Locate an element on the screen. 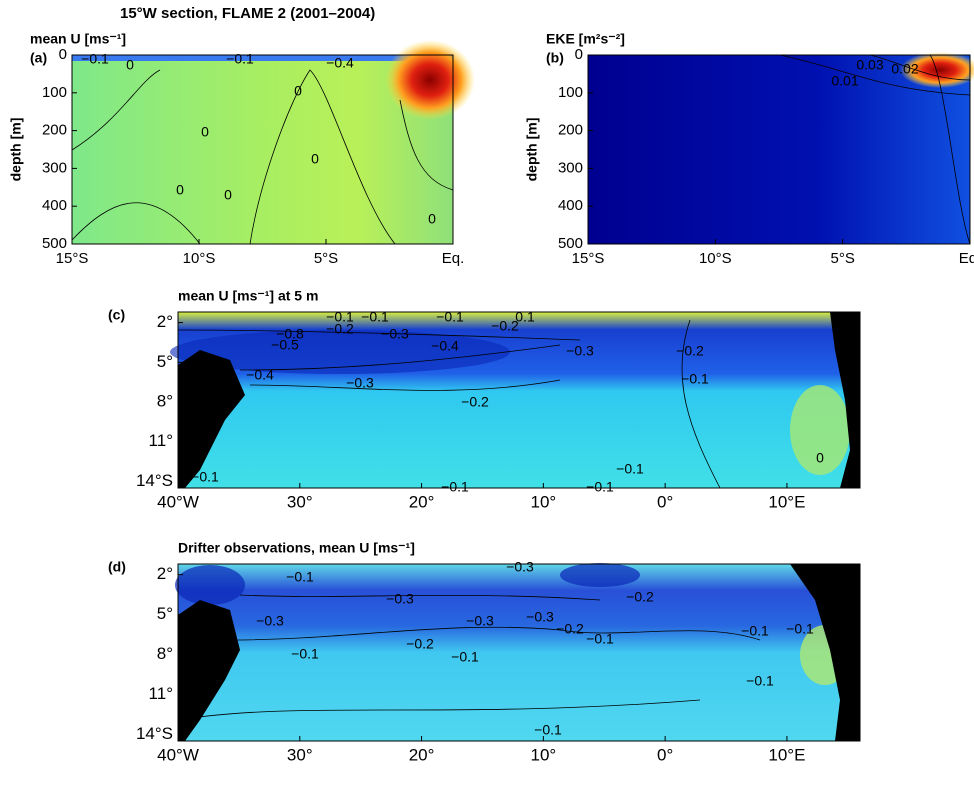  x-tick-label: 40°W is located at coordinates (178, 501).